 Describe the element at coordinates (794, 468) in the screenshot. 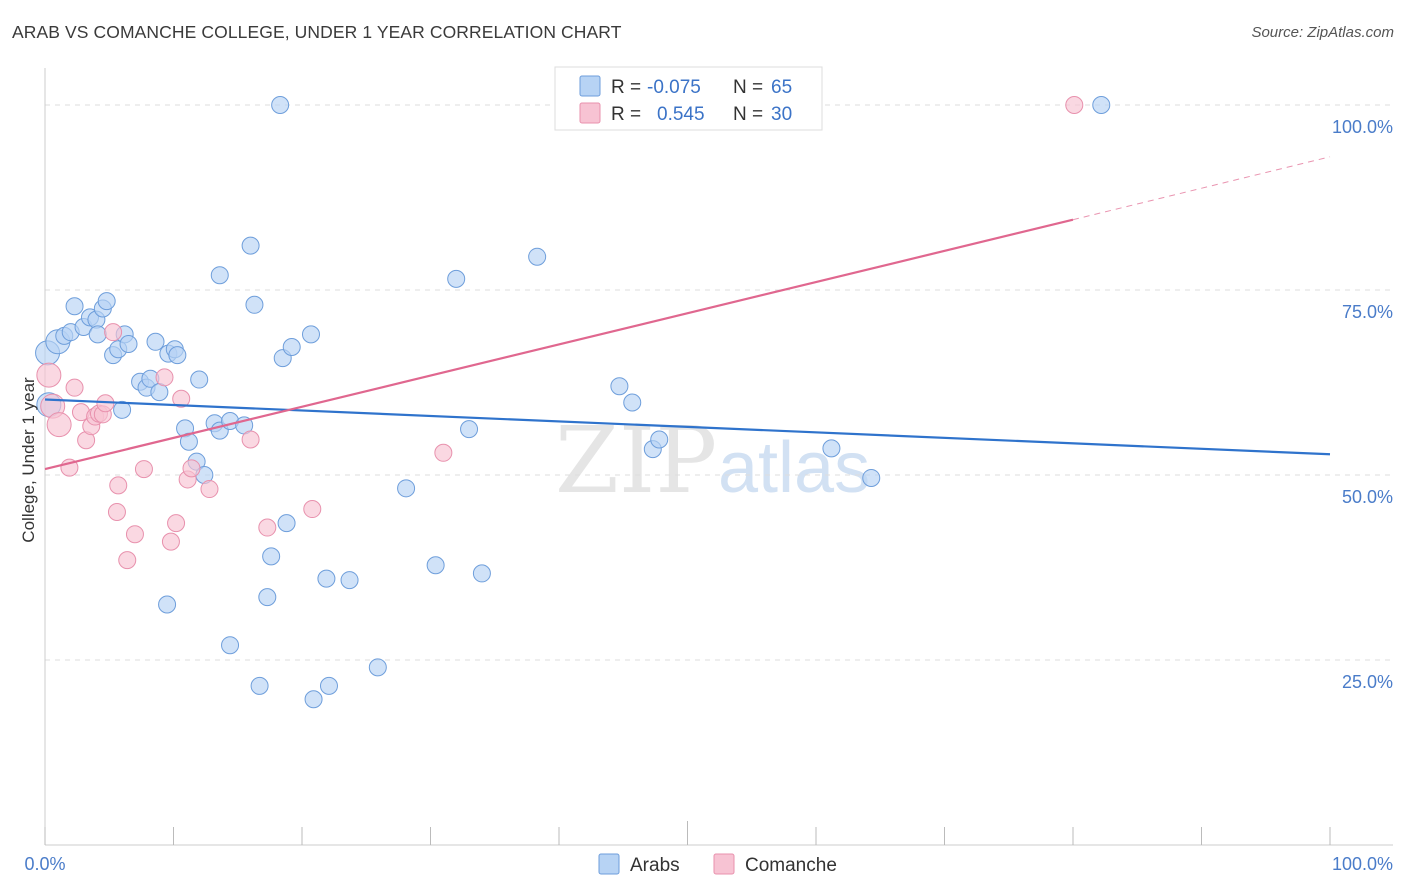

I see `watermark-atlas: atlas` at that location.